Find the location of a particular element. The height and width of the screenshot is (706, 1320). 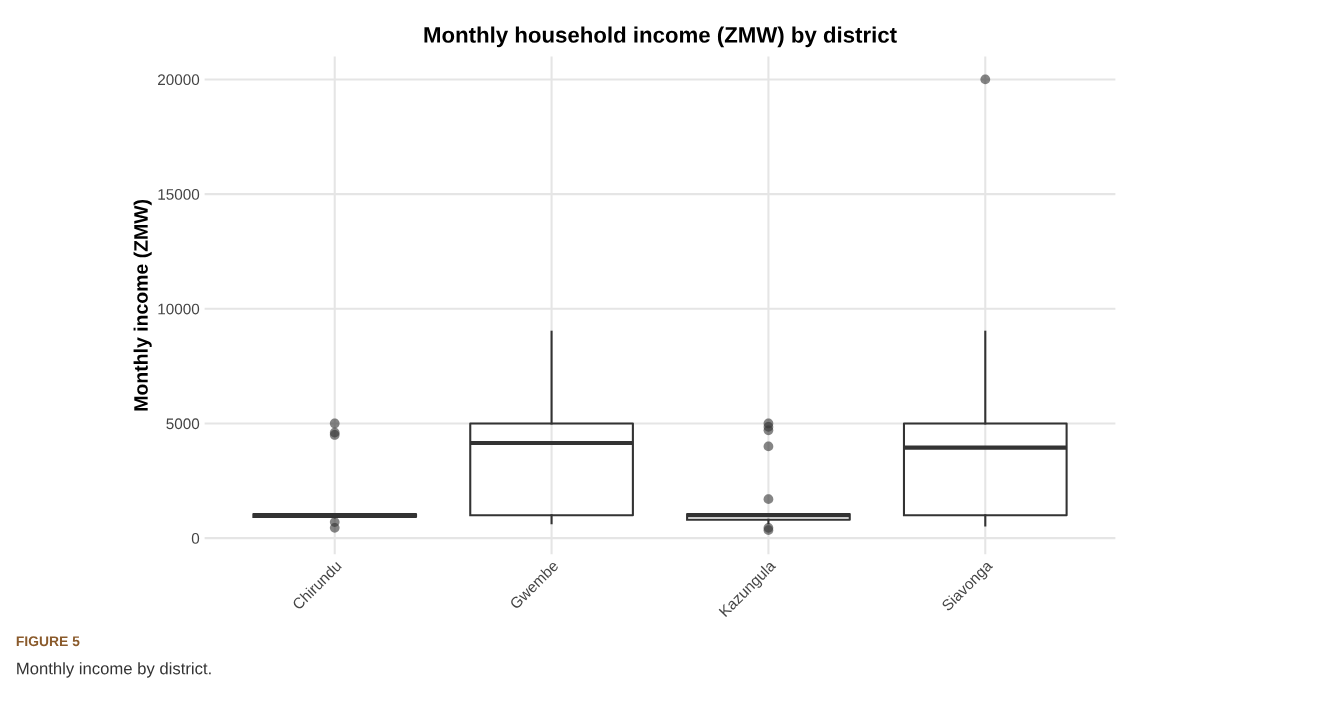

y-tick-label: 20000 is located at coordinates (179, 80).